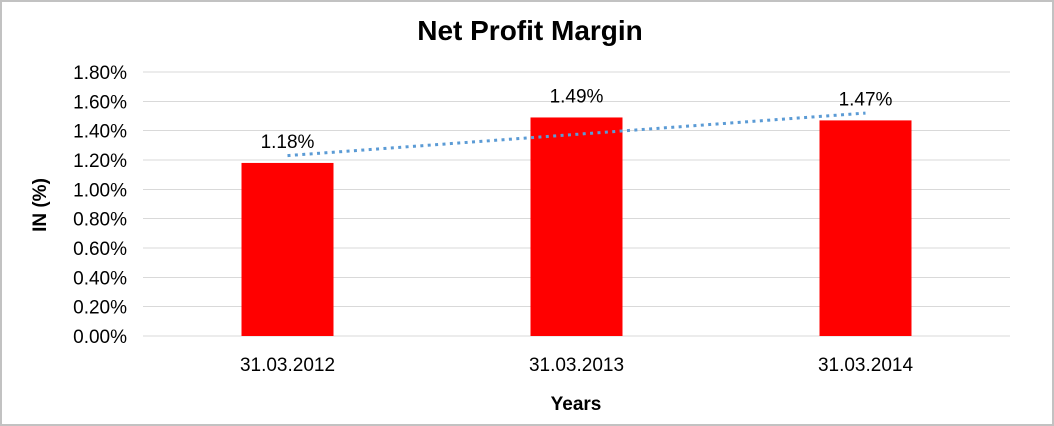 This screenshot has height=426, width=1054. What do you see at coordinates (100, 132) in the screenshot?
I see `y-tick-label: 1.40%` at bounding box center [100, 132].